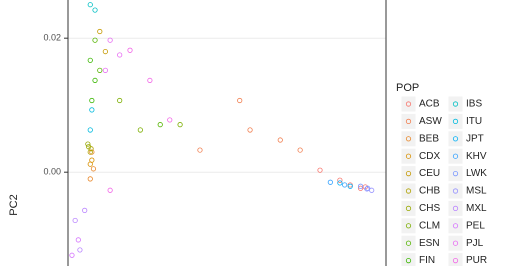 This screenshot has height=266, width=506. Describe the element at coordinates (407, 88) in the screenshot. I see `legend-title: POP` at that location.